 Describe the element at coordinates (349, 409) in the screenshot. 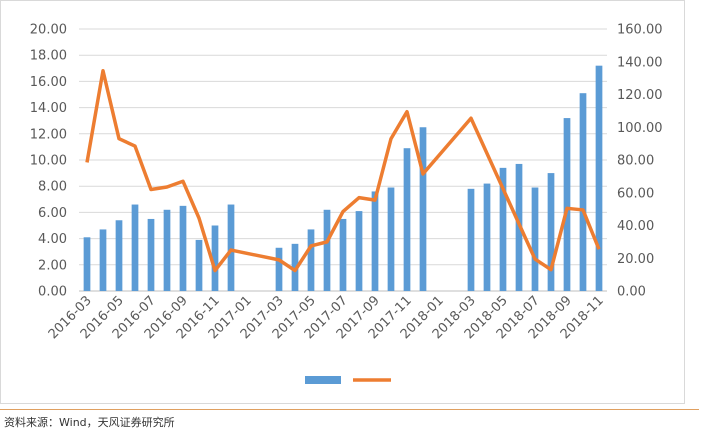

I see `source-divider` at that location.